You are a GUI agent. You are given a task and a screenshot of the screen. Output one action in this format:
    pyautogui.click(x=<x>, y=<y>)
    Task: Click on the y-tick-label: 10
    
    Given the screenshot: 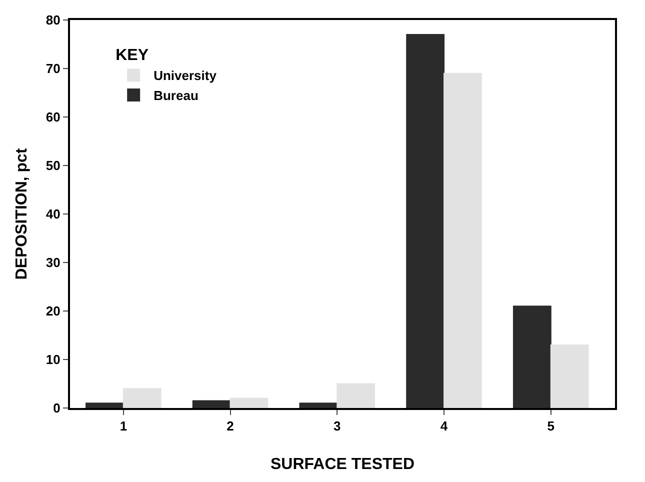 What is the action you would take?
    pyautogui.click(x=53, y=360)
    